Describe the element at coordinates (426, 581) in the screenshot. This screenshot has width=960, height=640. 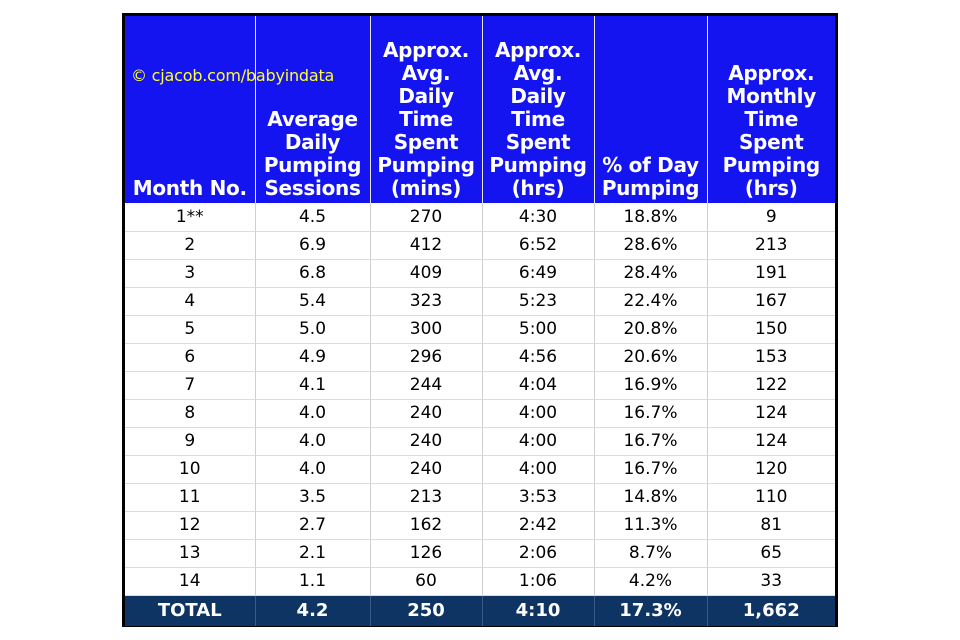
I see `table-cell: 60` at that location.